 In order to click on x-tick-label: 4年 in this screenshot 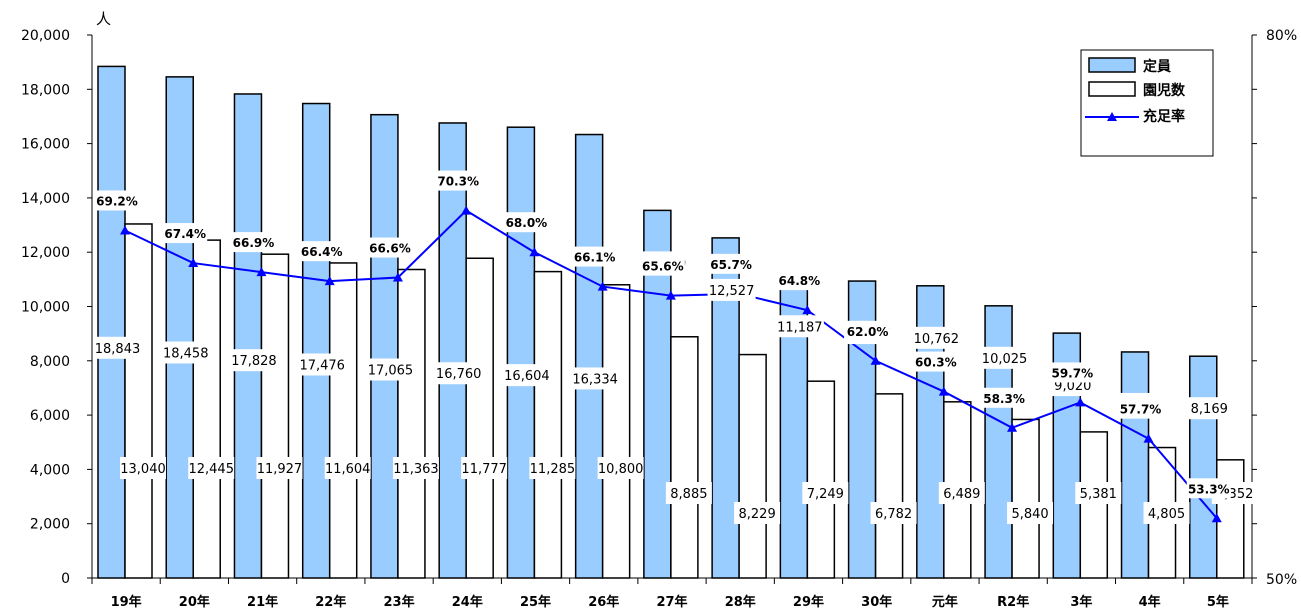, I will do `click(1150, 602)`.